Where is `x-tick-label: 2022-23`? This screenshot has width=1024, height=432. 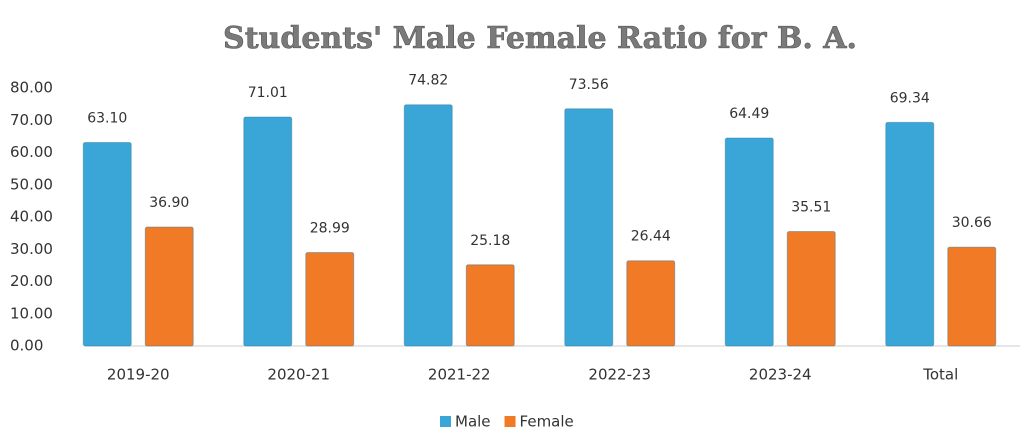
x-tick-label: 2022-23 is located at coordinates (619, 375).